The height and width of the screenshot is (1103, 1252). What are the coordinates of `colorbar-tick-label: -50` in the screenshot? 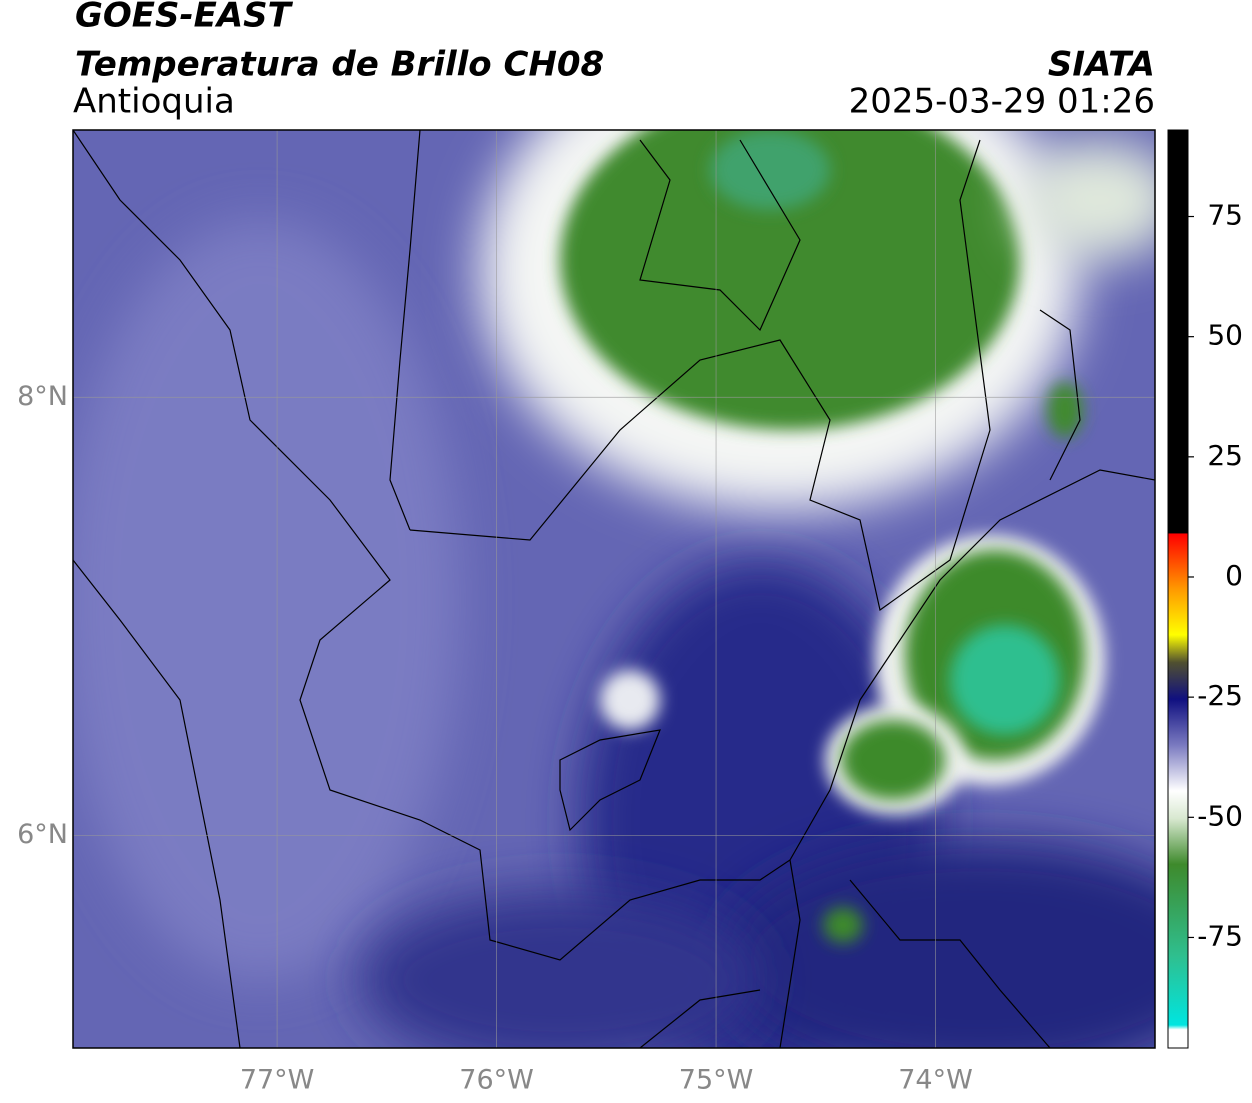 It's located at (1220, 815).